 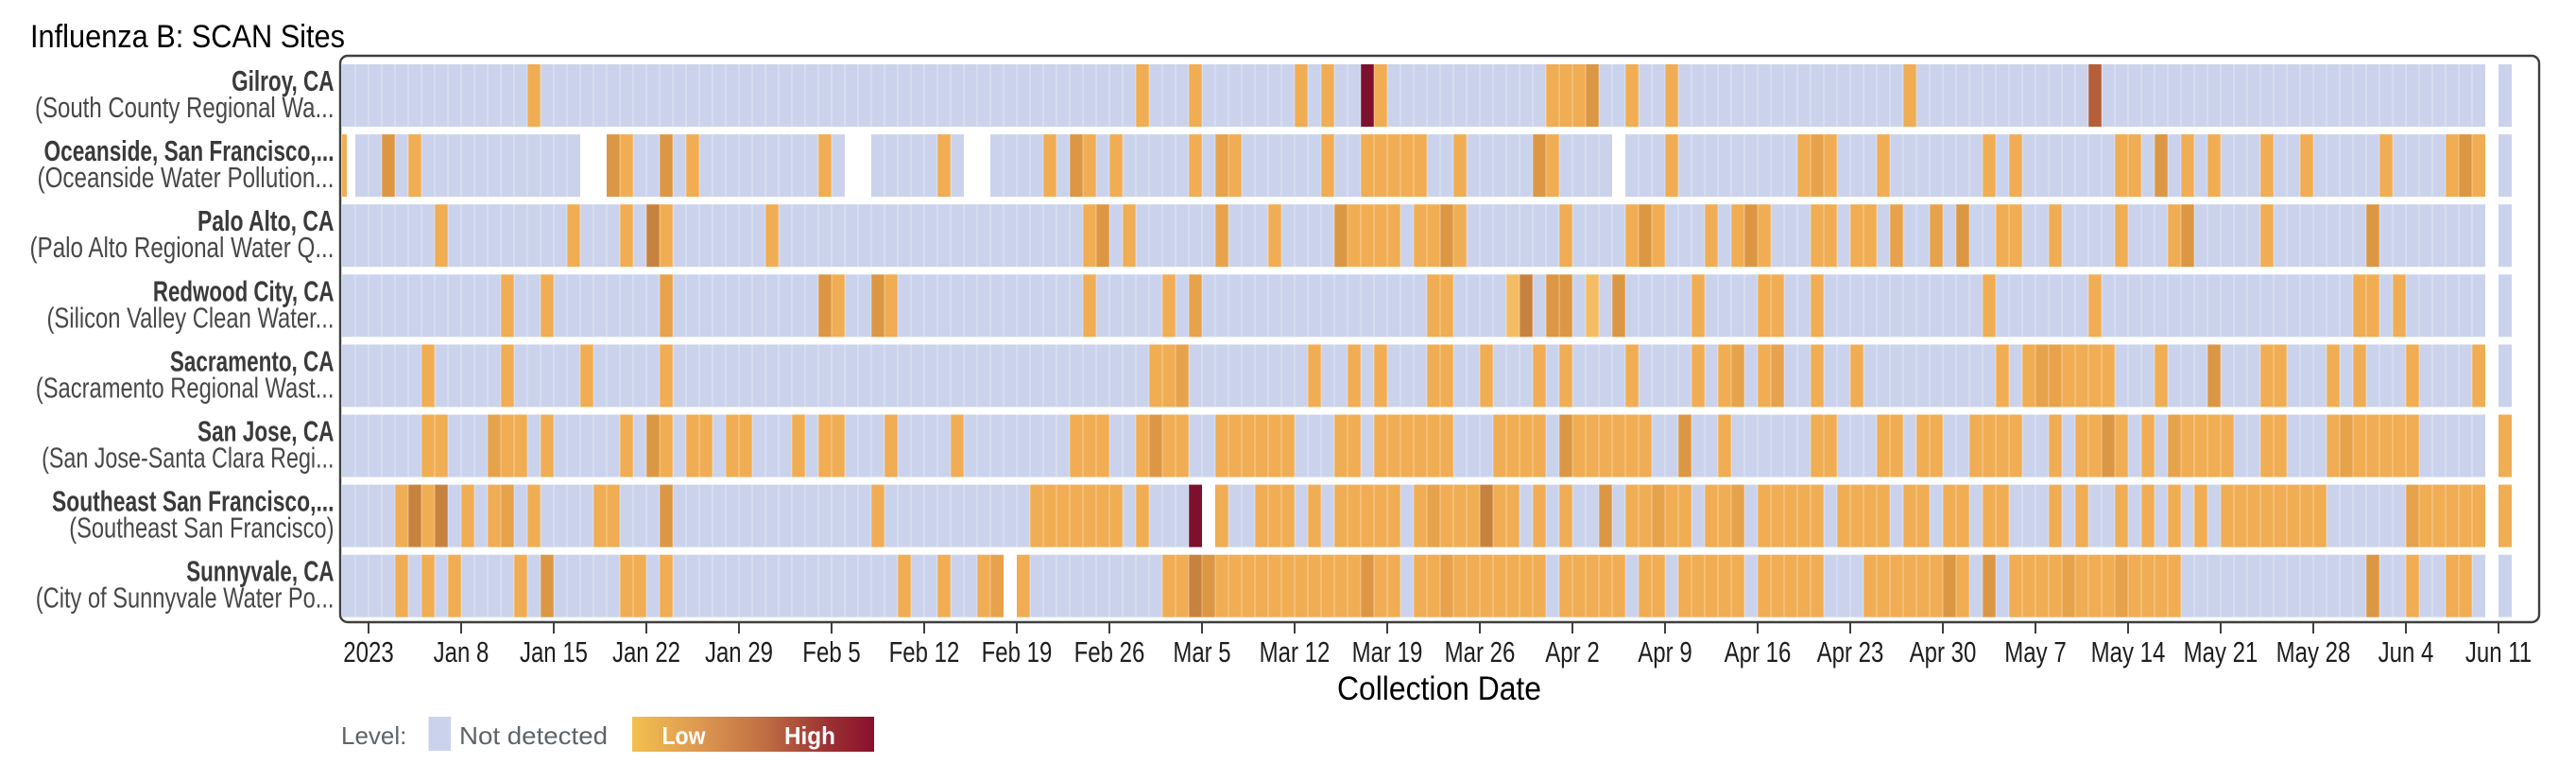 What do you see at coordinates (1943, 651) in the screenshot?
I see `svg-text: Apr 30` at bounding box center [1943, 651].